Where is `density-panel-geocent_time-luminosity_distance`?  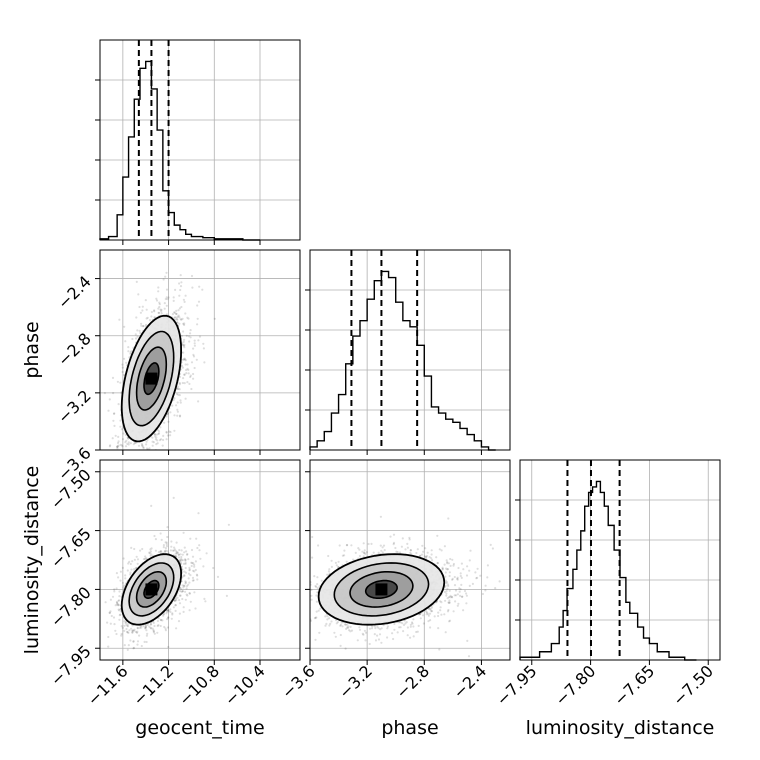
density-panel-geocent_time-luminosity_distance is located at coordinates (198, 562).